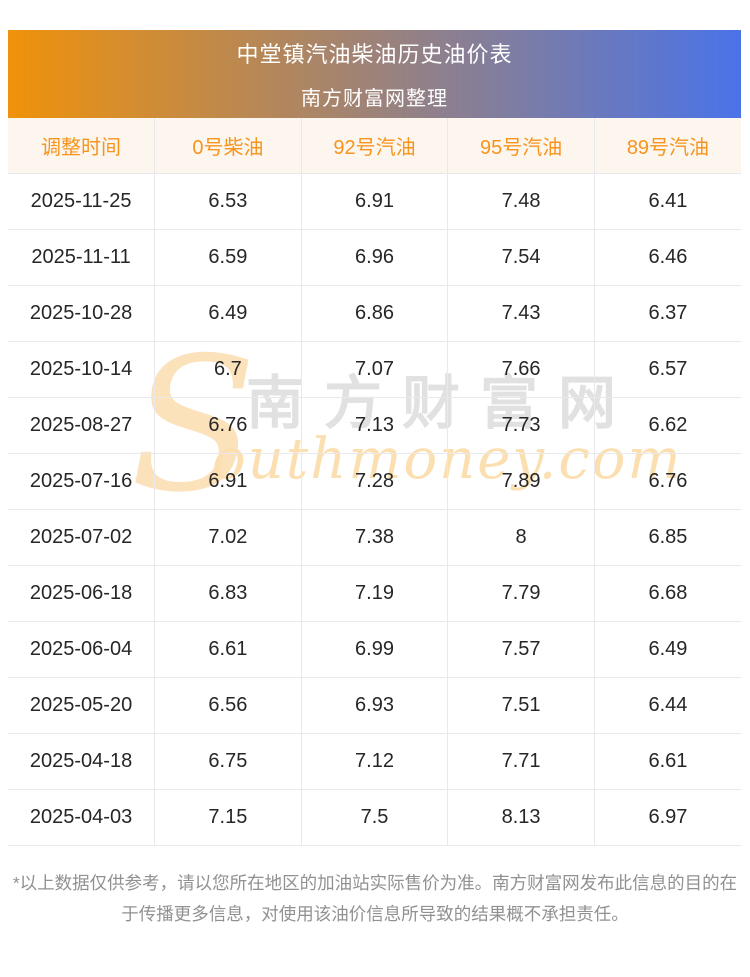  What do you see at coordinates (521, 761) in the screenshot?
I see `cell-gasoline-95: 7.71` at bounding box center [521, 761].